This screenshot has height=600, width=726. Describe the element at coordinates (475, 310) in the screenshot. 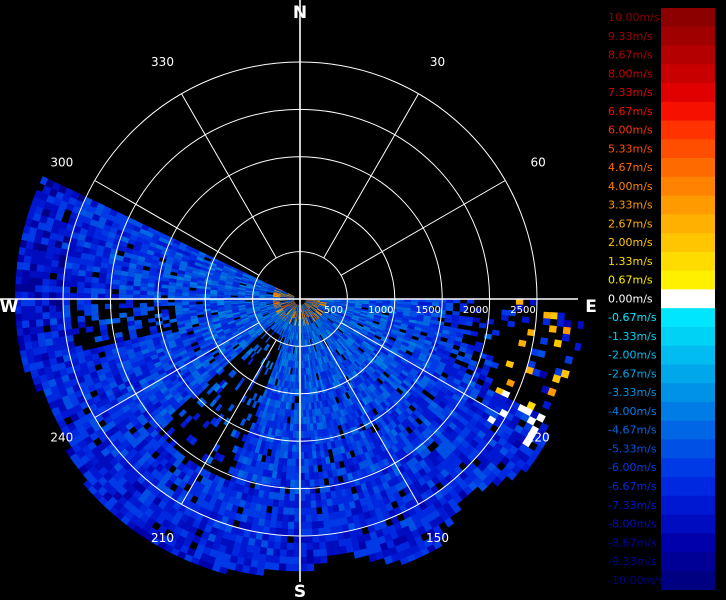

I see `range-label-2000: 2000` at that location.